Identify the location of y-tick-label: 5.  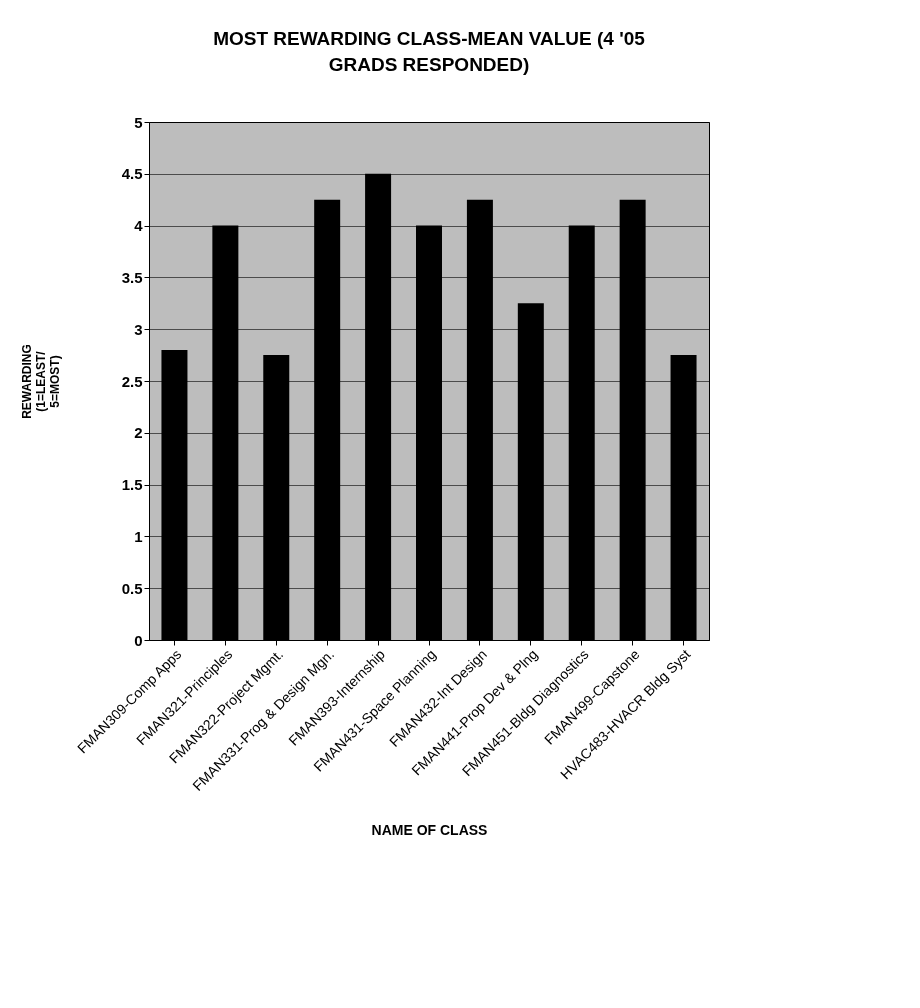
(138, 122).